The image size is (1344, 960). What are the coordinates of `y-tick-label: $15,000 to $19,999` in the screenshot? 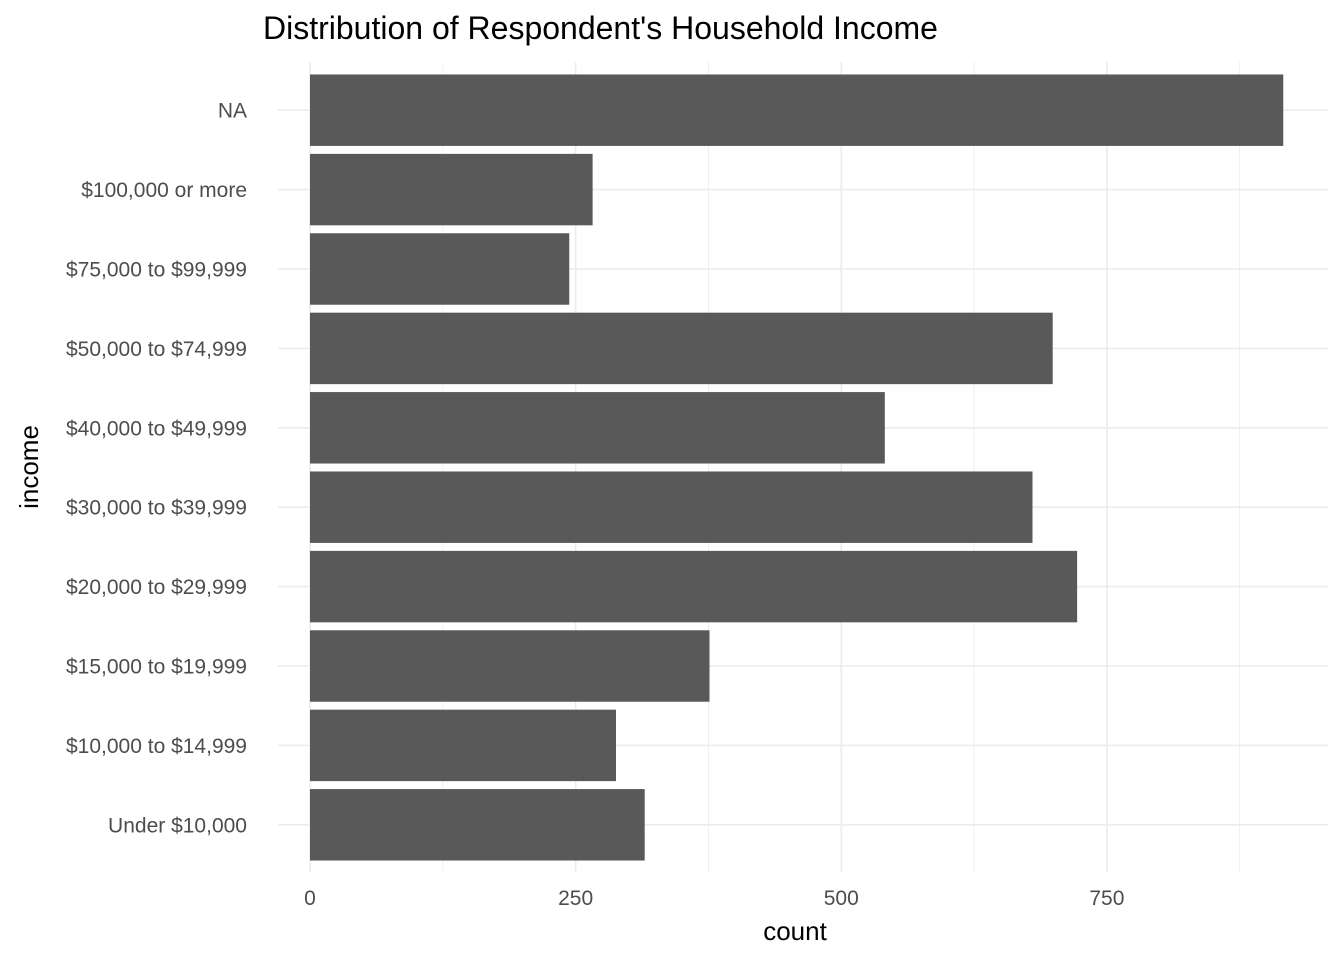 It's located at (156, 667).